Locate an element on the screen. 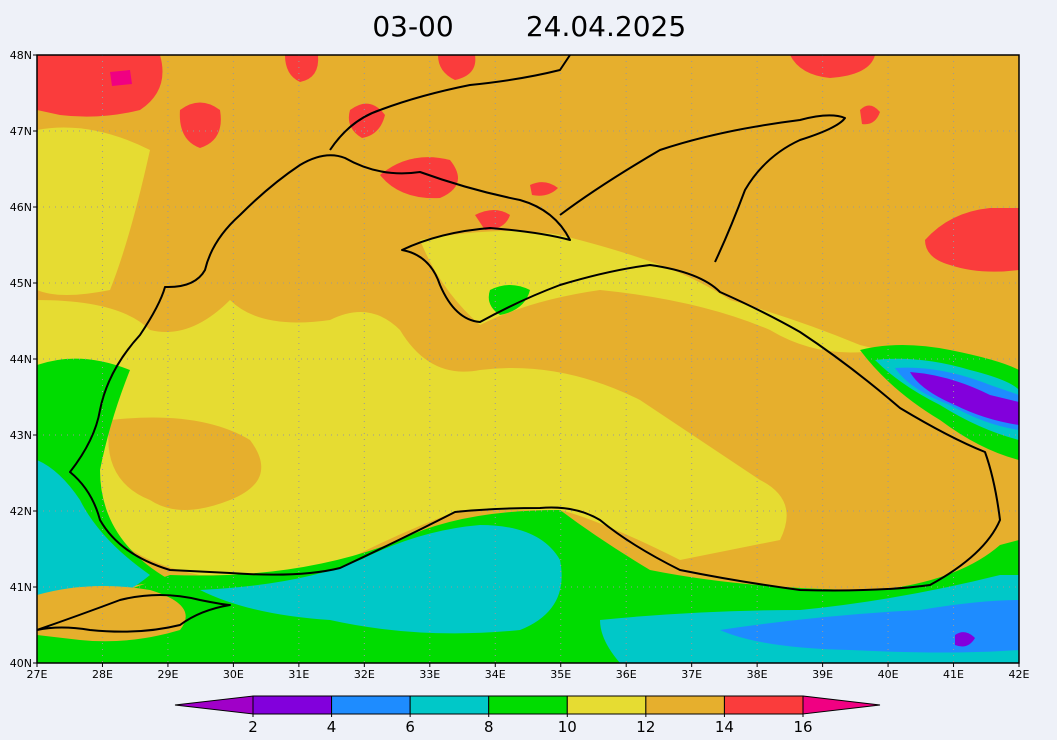  lon-label: 37E is located at coordinates (691, 674).